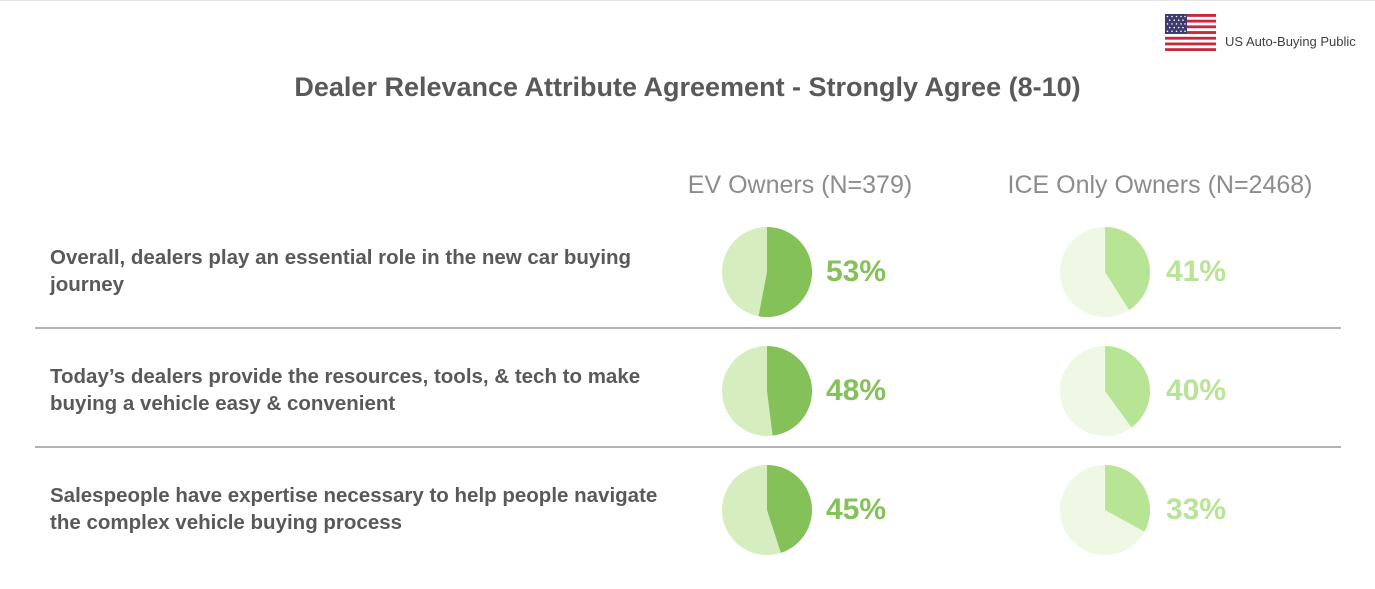 Image resolution: width=1375 pixels, height=589 pixels. I want to click on top-rule, so click(687, 0).